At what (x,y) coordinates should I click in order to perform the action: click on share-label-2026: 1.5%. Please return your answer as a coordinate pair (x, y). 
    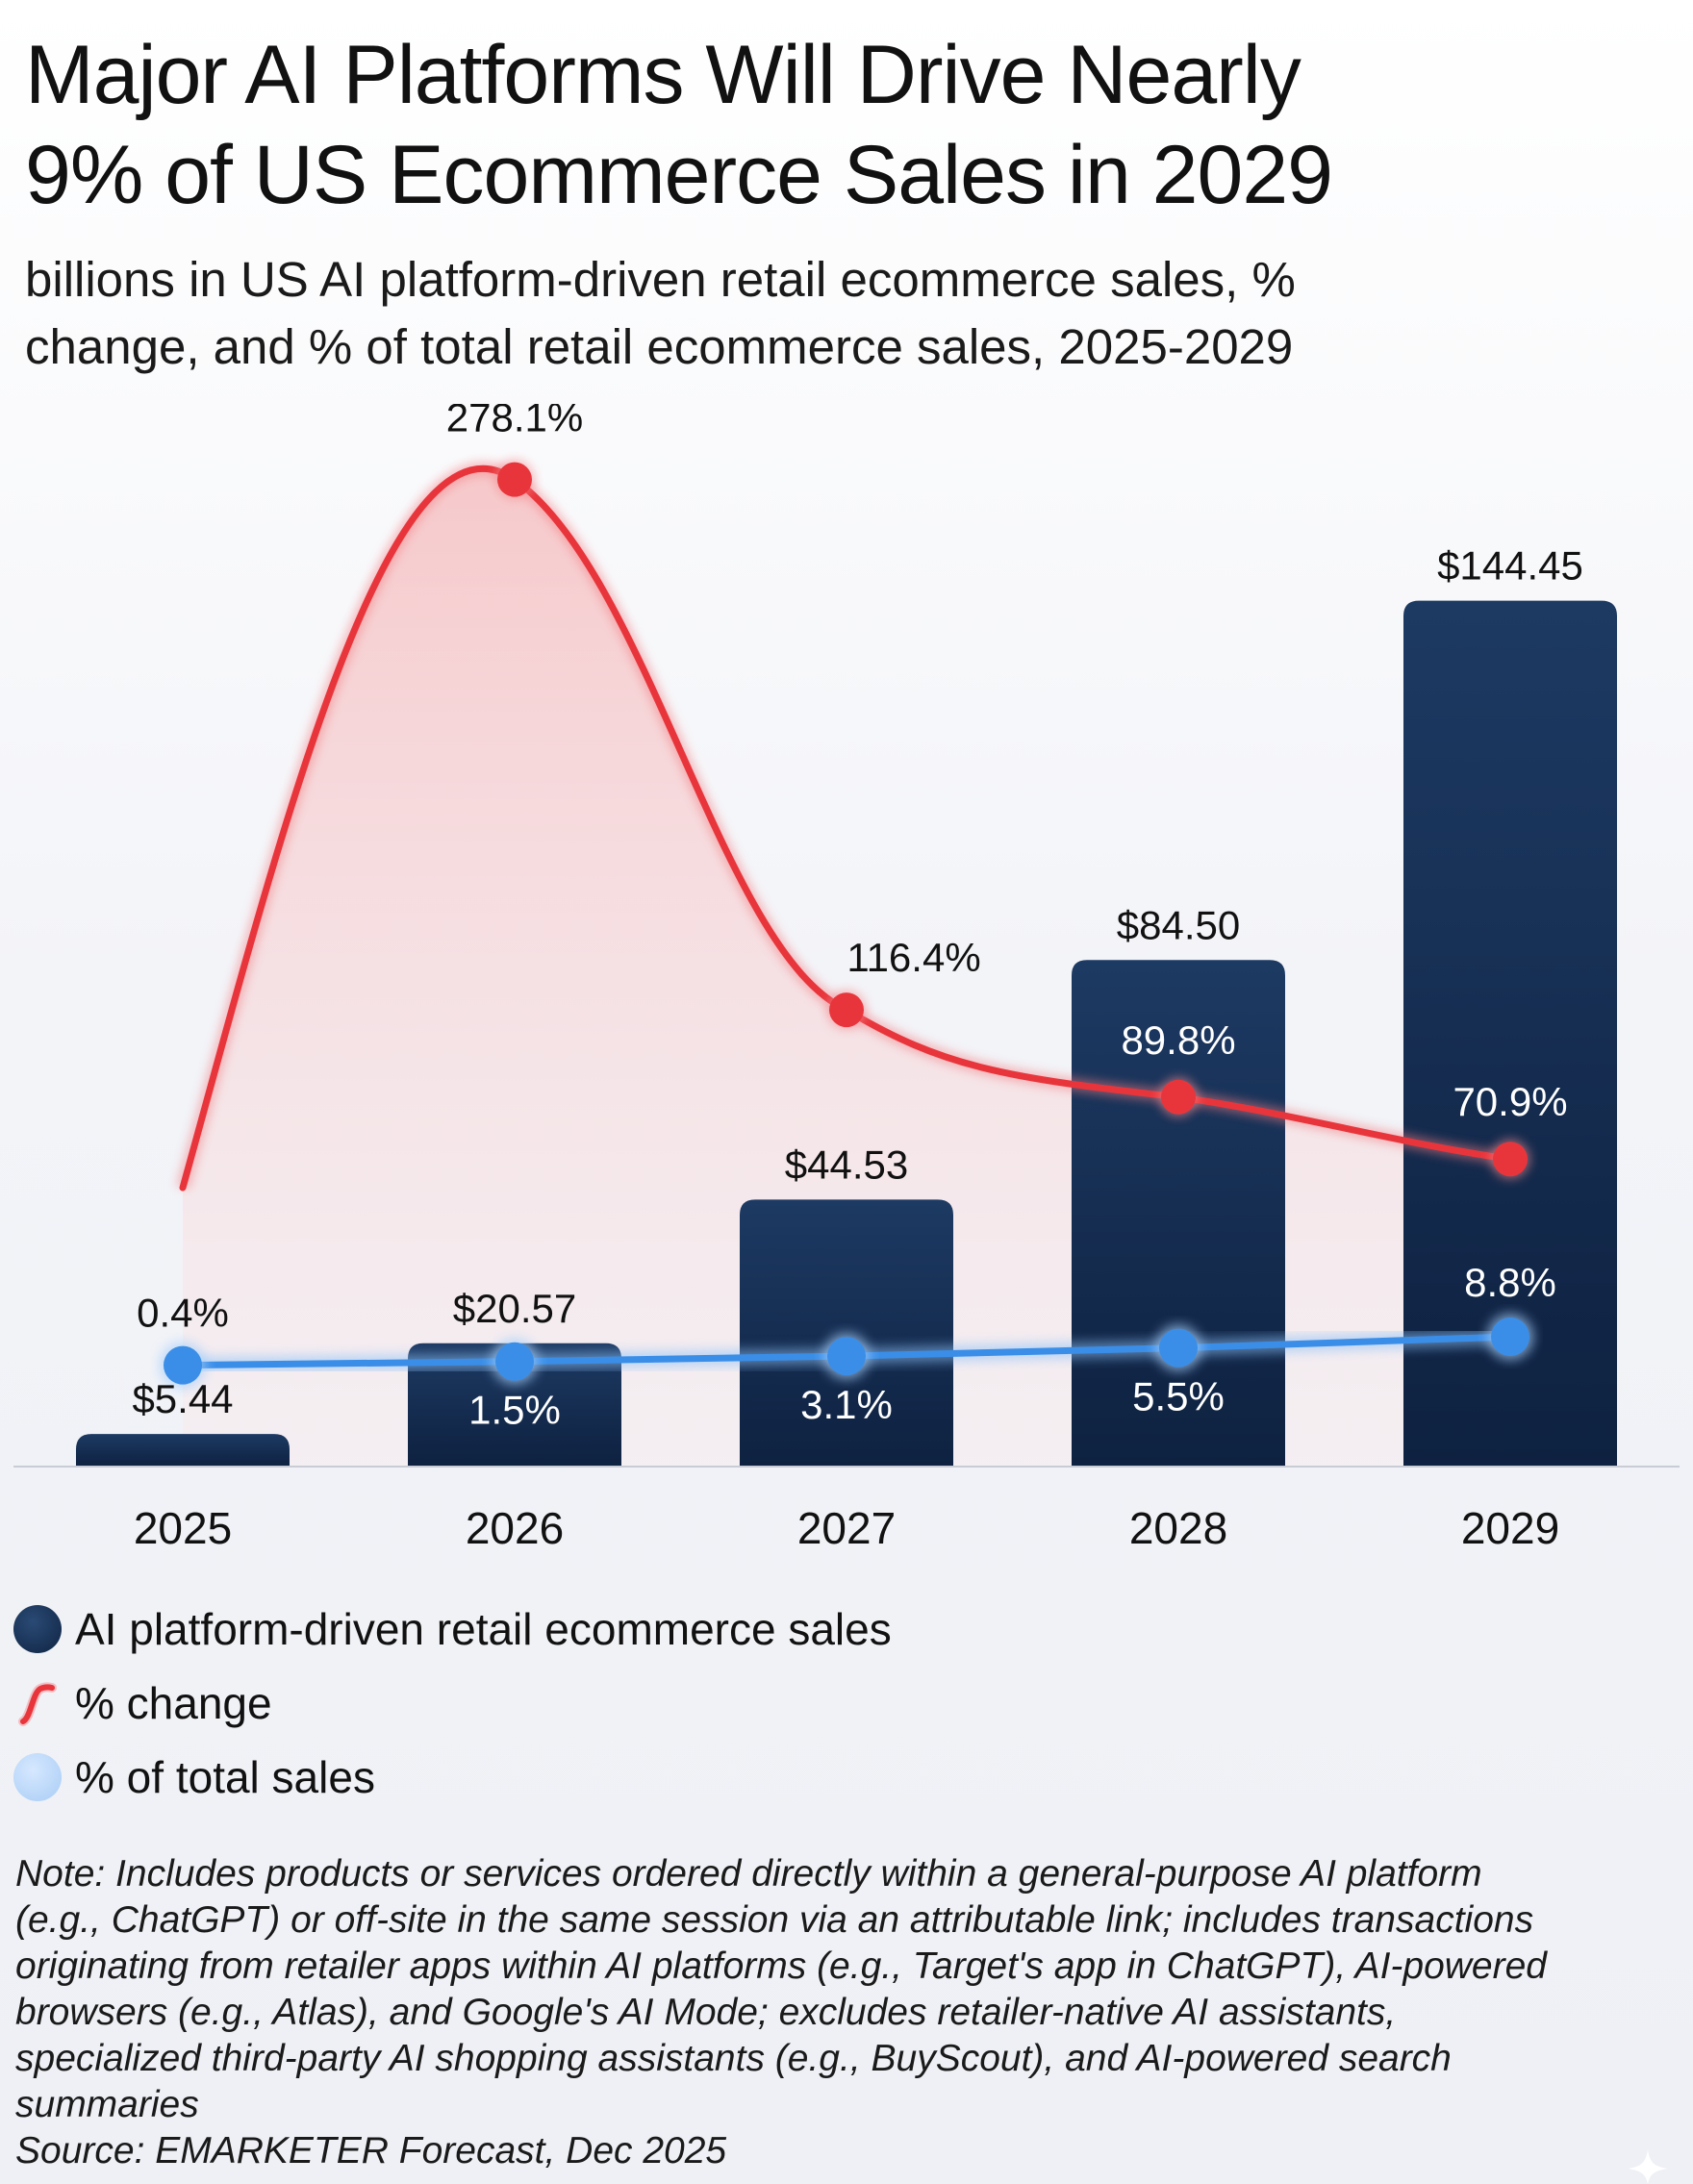
    Looking at the image, I should click on (514, 1410).